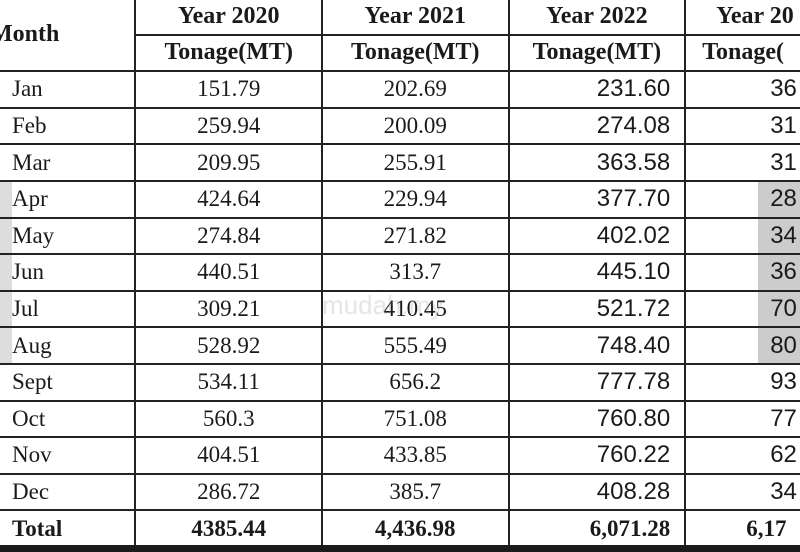 The image size is (800, 552). Describe the element at coordinates (68, 455) in the screenshot. I see `month-cell: Nov` at that location.